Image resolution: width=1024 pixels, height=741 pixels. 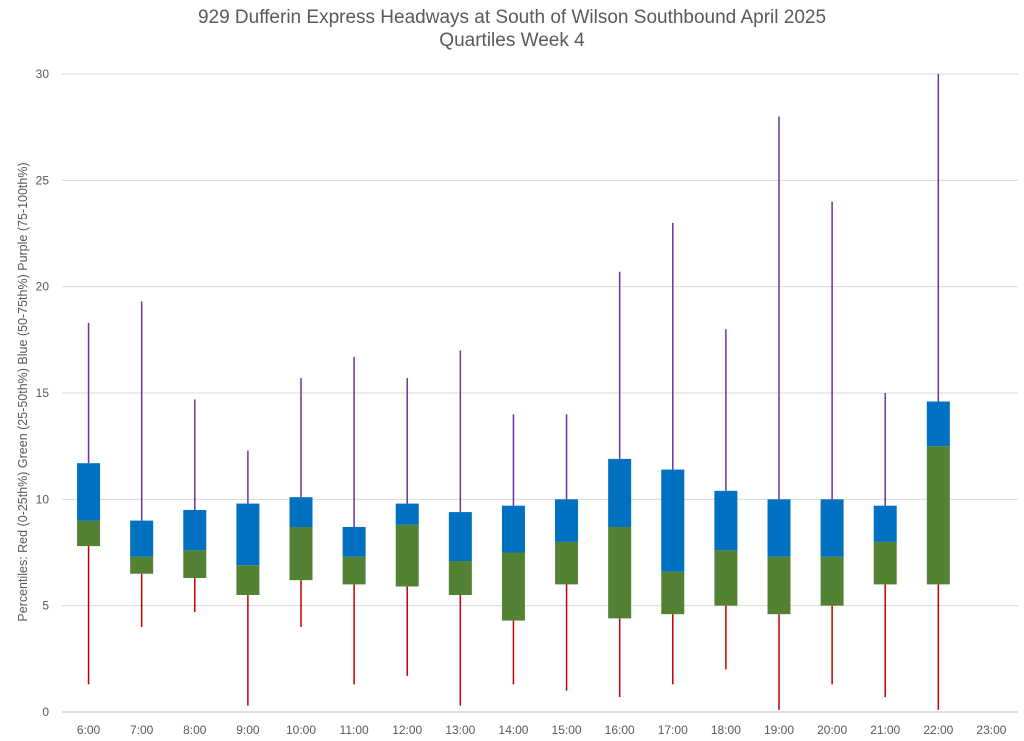 I want to click on x-tick-label: 23:00, so click(x=991, y=730).